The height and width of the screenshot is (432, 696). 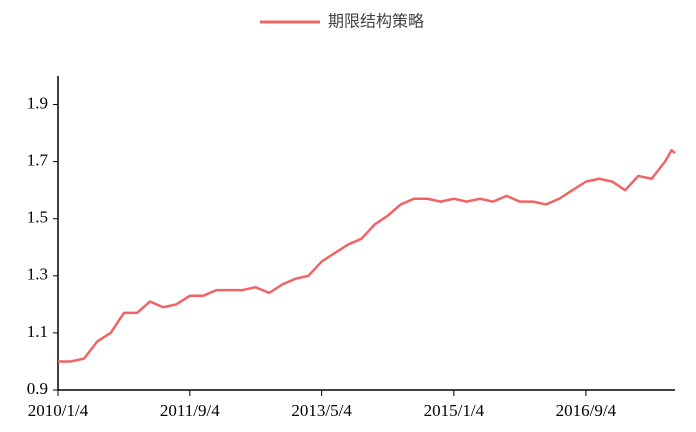 I want to click on x-tick-label: 2015/1/4, so click(x=454, y=410).